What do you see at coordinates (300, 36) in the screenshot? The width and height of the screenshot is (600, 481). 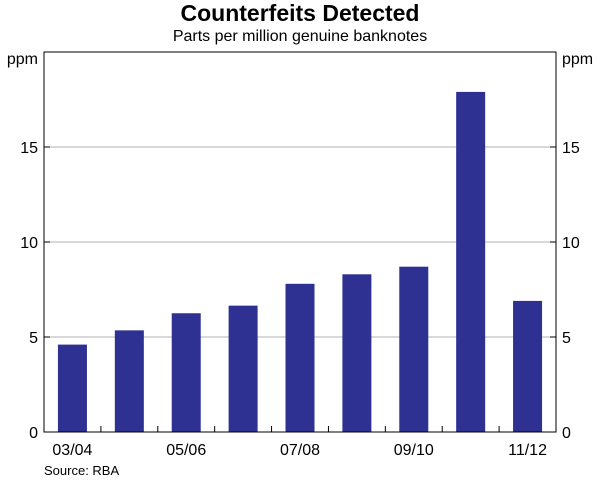 I see `chart-subtitle: Parts per million genuine banknotes` at bounding box center [300, 36].